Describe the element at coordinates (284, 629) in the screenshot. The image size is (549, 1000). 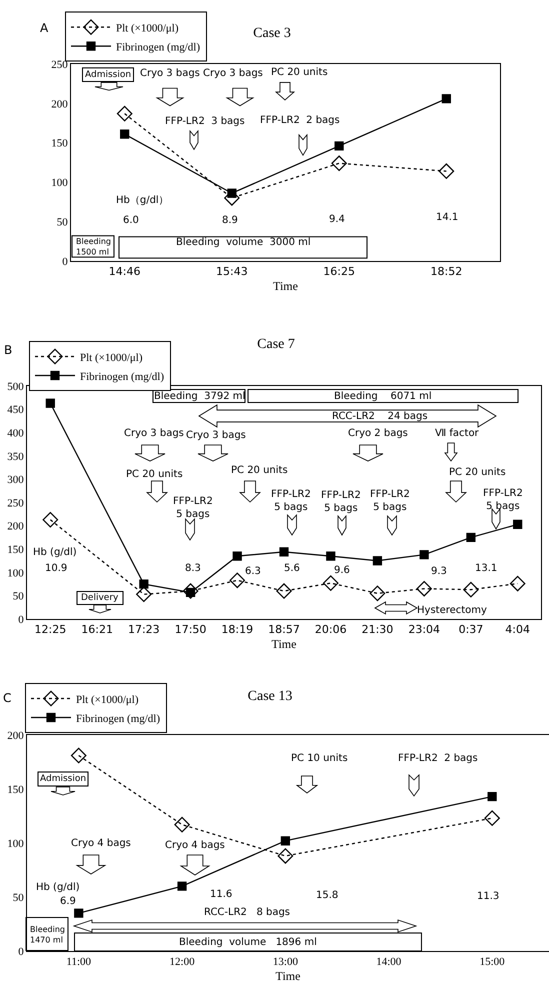
I see `x-tick-label: 18:57` at that location.